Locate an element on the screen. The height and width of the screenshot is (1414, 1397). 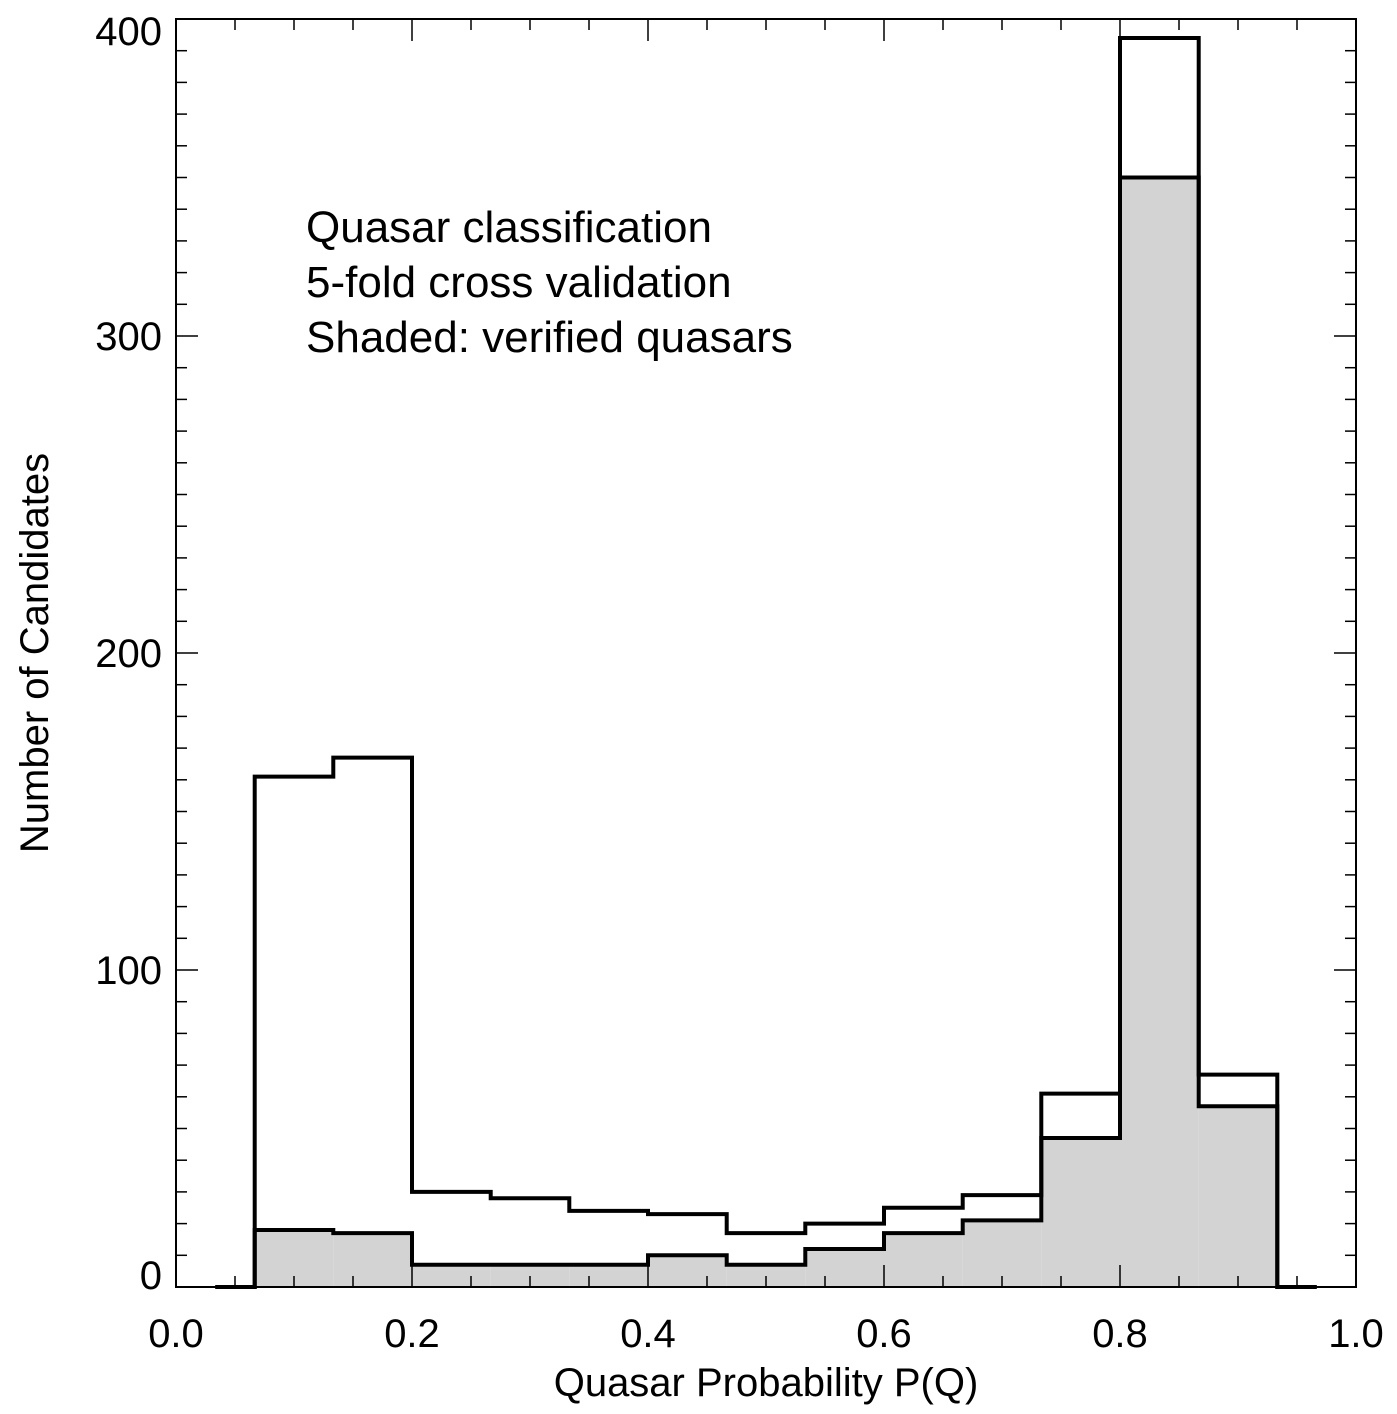
y-tick-label: 400 is located at coordinates (128, 32).